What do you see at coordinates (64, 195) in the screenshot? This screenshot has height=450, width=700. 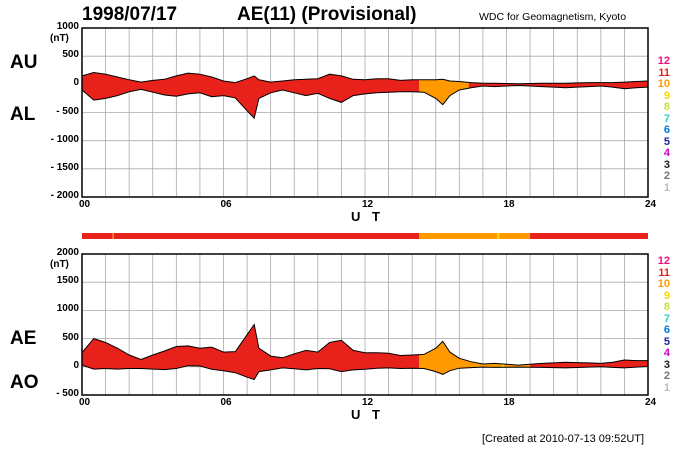 I see `y-tick-label: - 2000` at bounding box center [64, 195].